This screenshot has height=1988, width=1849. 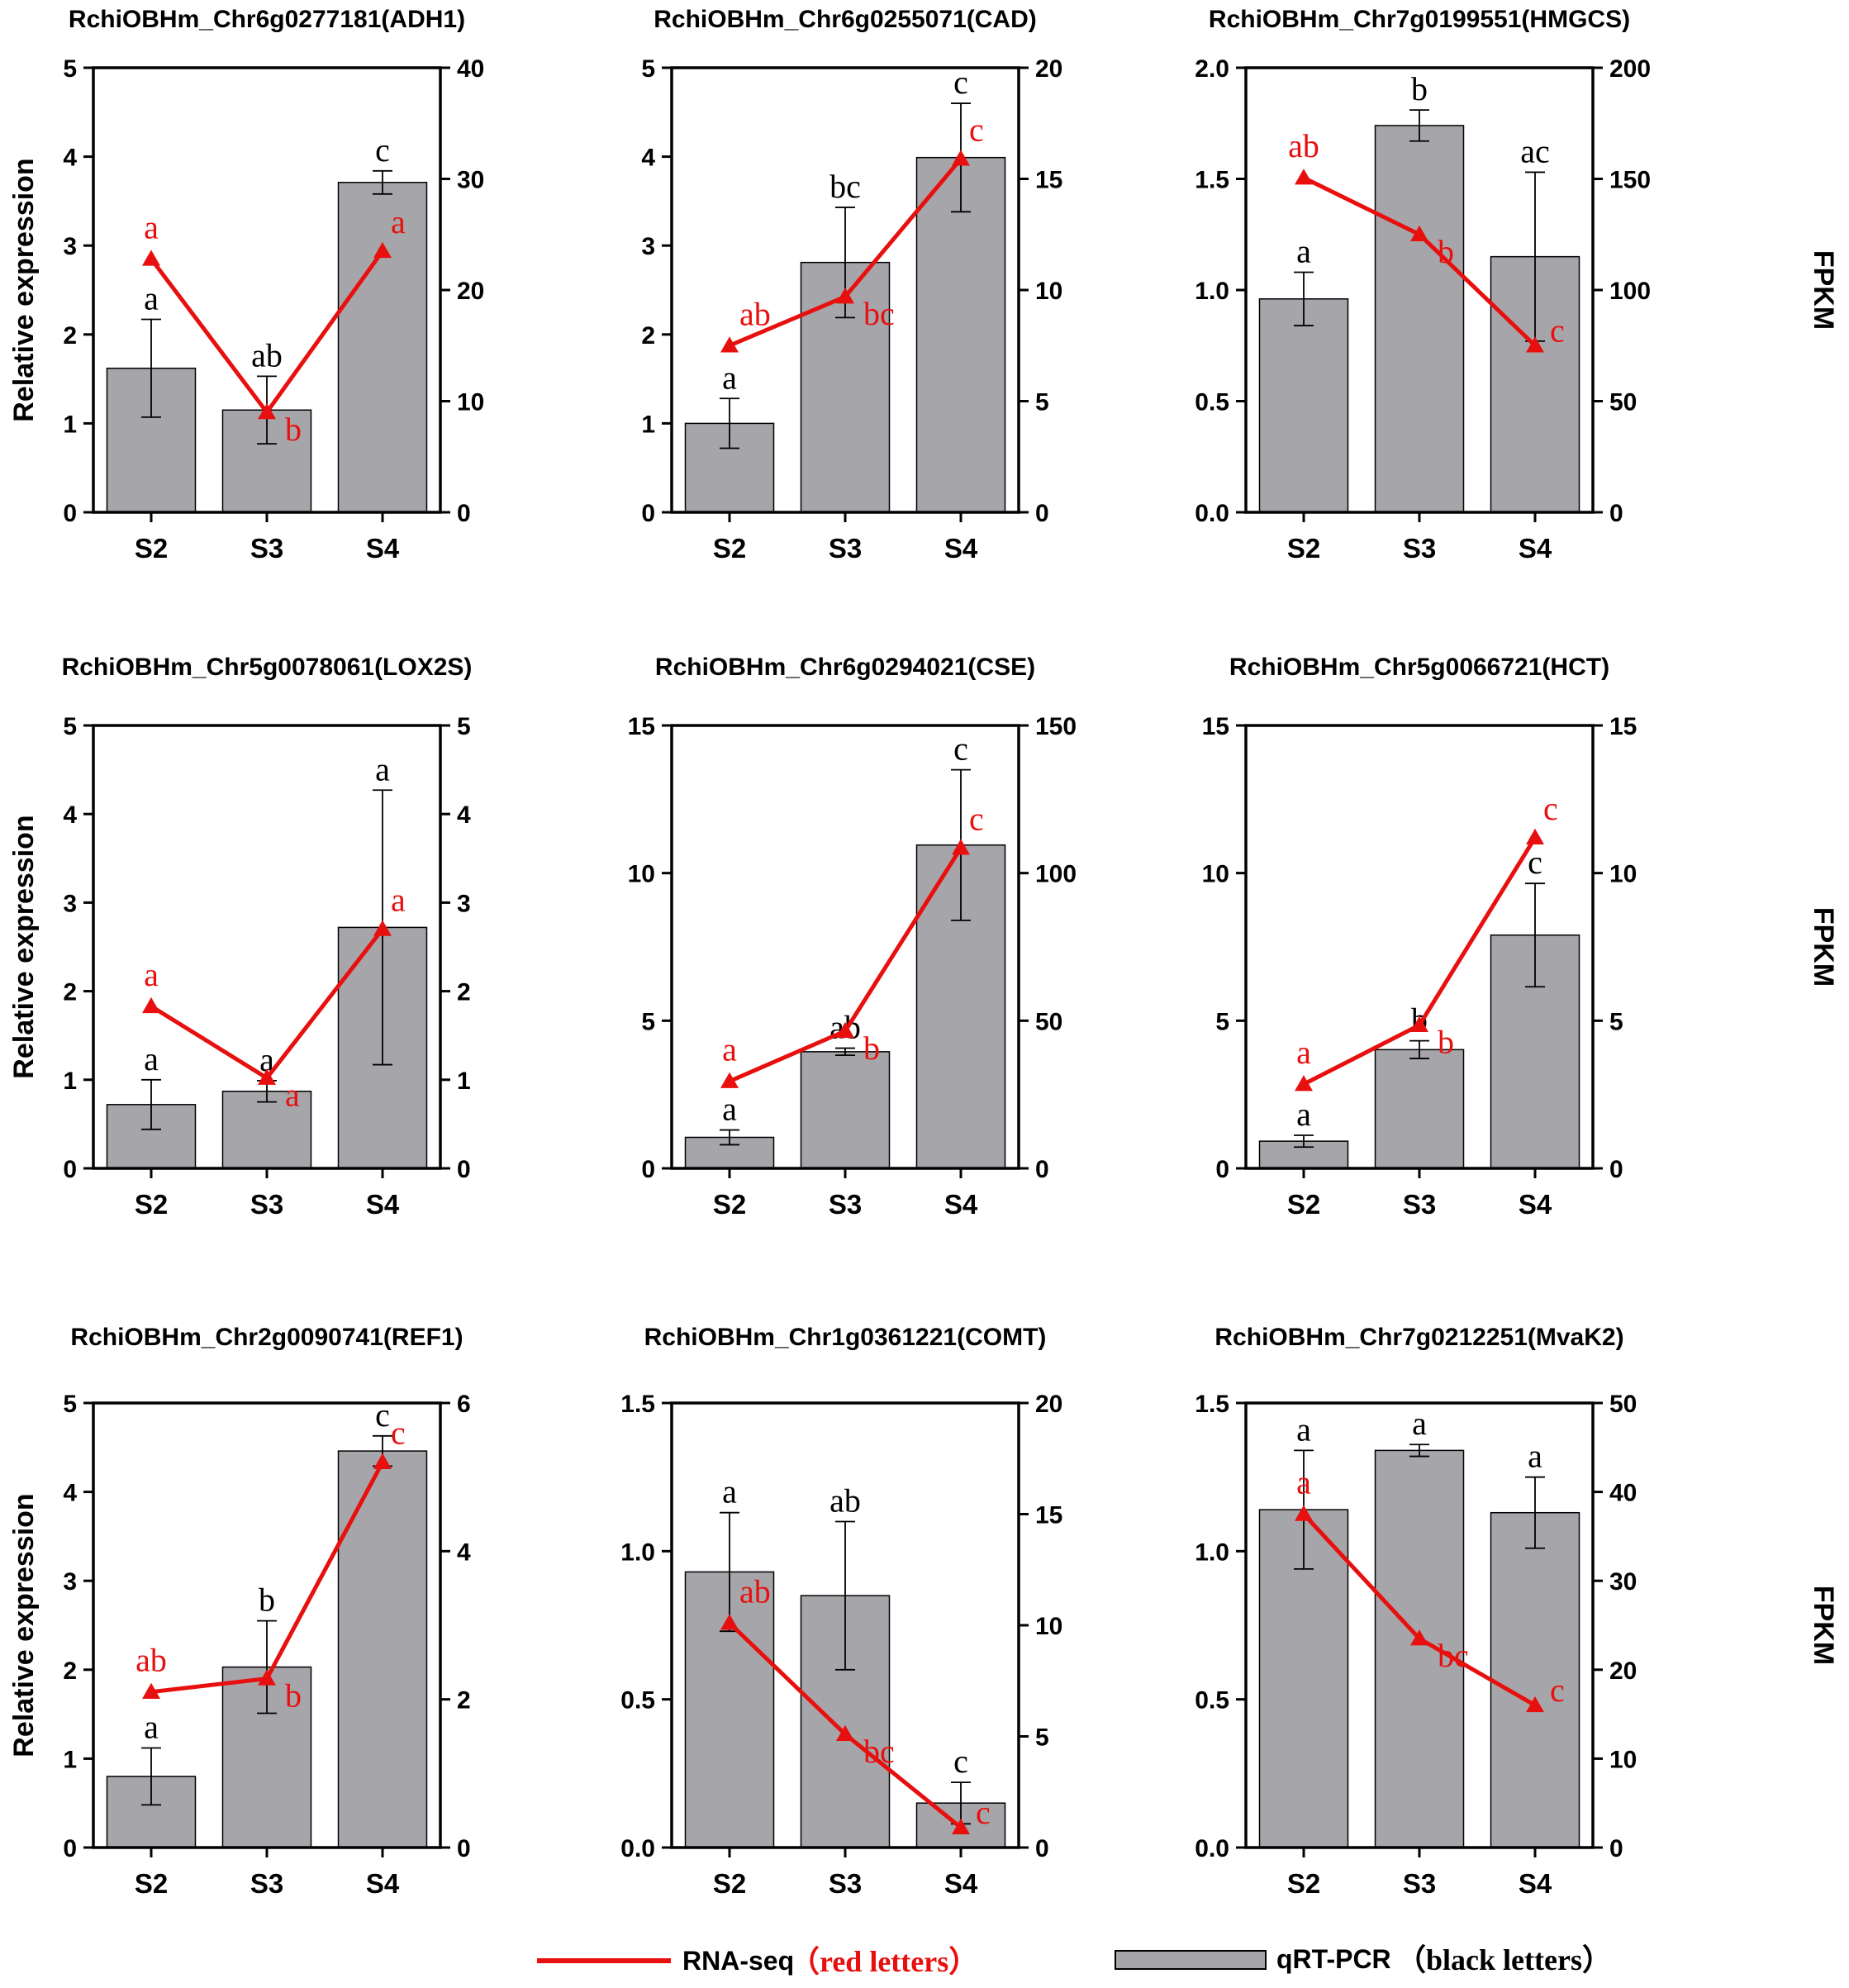 I want to click on right-tick-label: 150, so click(x=1630, y=181).